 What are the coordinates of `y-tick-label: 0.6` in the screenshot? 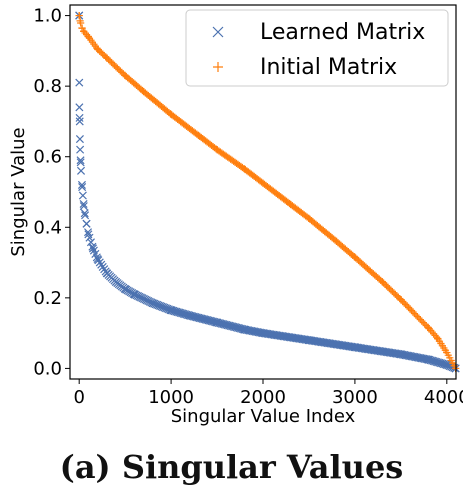 It's located at (47, 157).